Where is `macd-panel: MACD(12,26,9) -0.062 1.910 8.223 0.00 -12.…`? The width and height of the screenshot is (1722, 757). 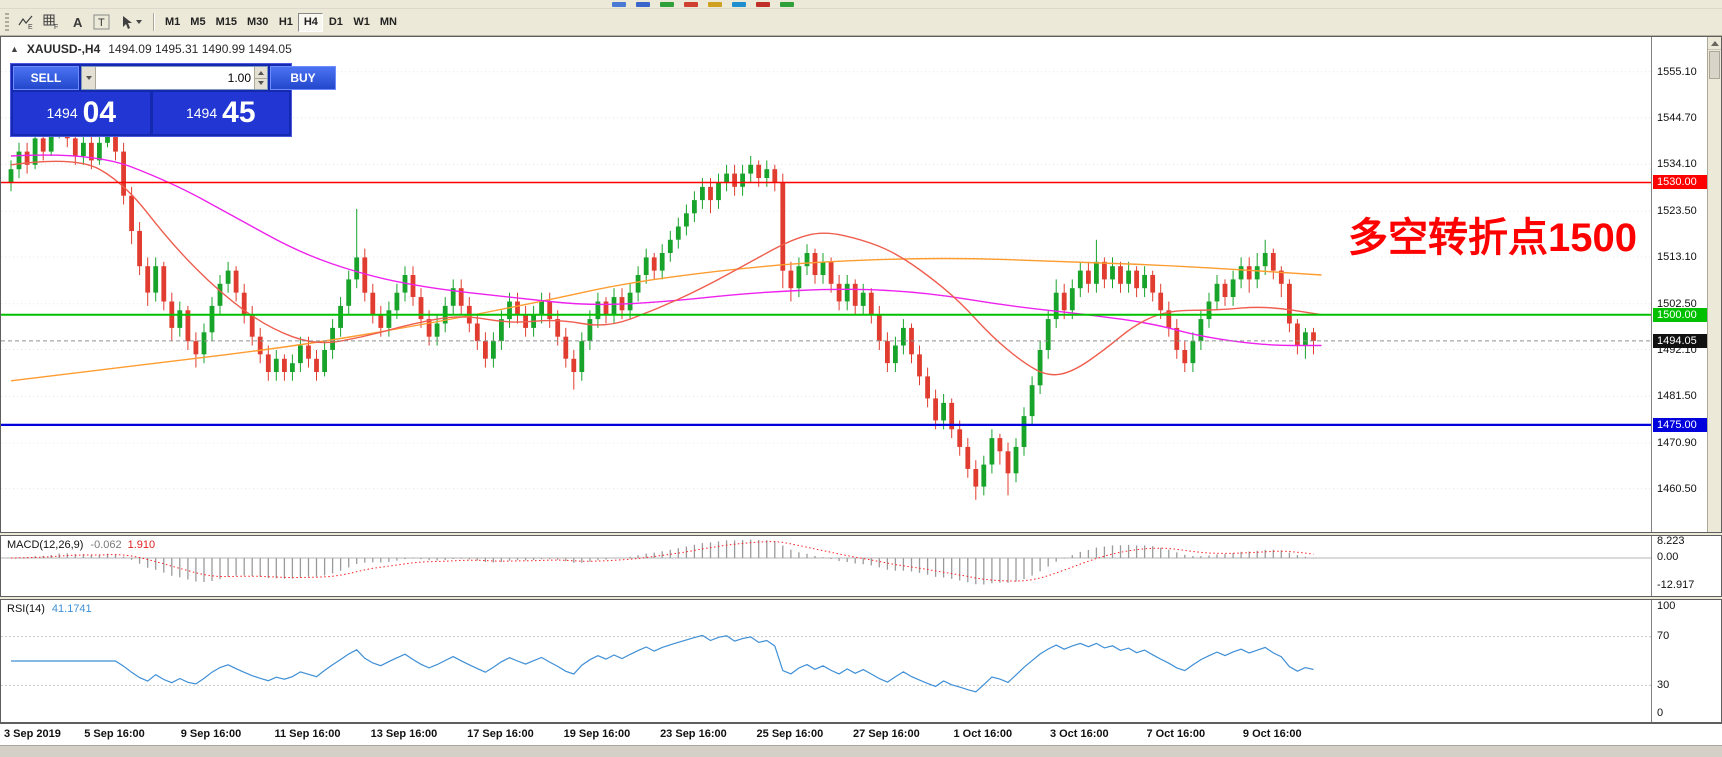 macd-panel: MACD(12,26,9) -0.062 1.910 8.223 0.00 -12.… is located at coordinates (861, 566).